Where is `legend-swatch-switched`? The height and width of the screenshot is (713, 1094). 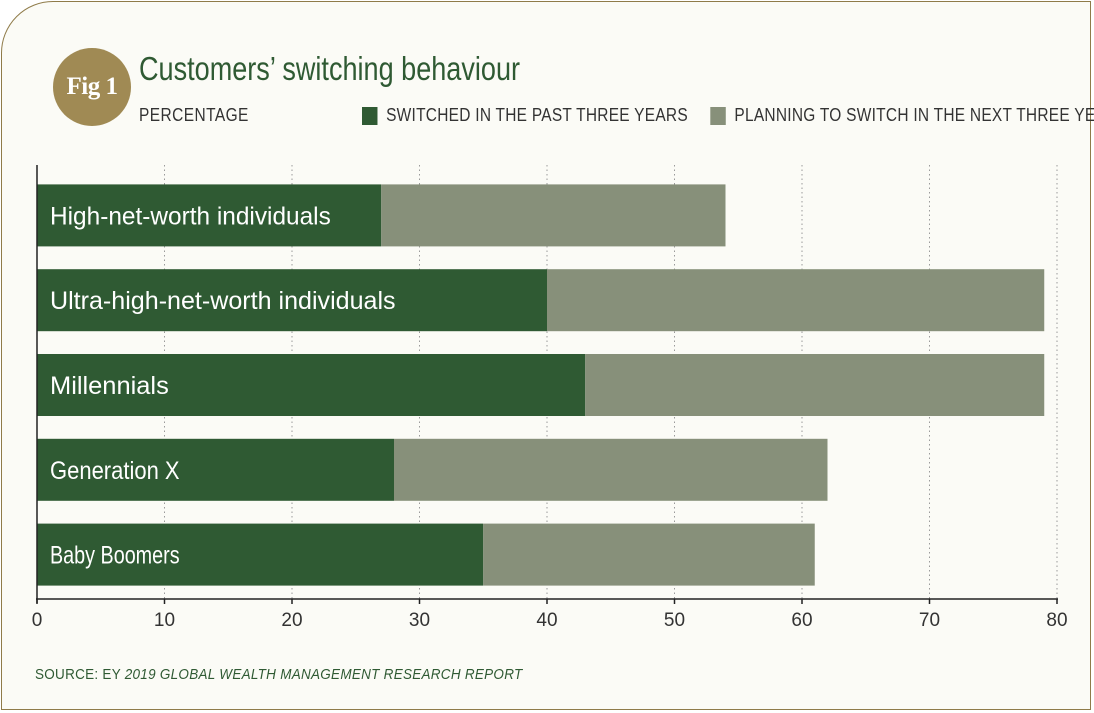
legend-swatch-switched is located at coordinates (370, 115).